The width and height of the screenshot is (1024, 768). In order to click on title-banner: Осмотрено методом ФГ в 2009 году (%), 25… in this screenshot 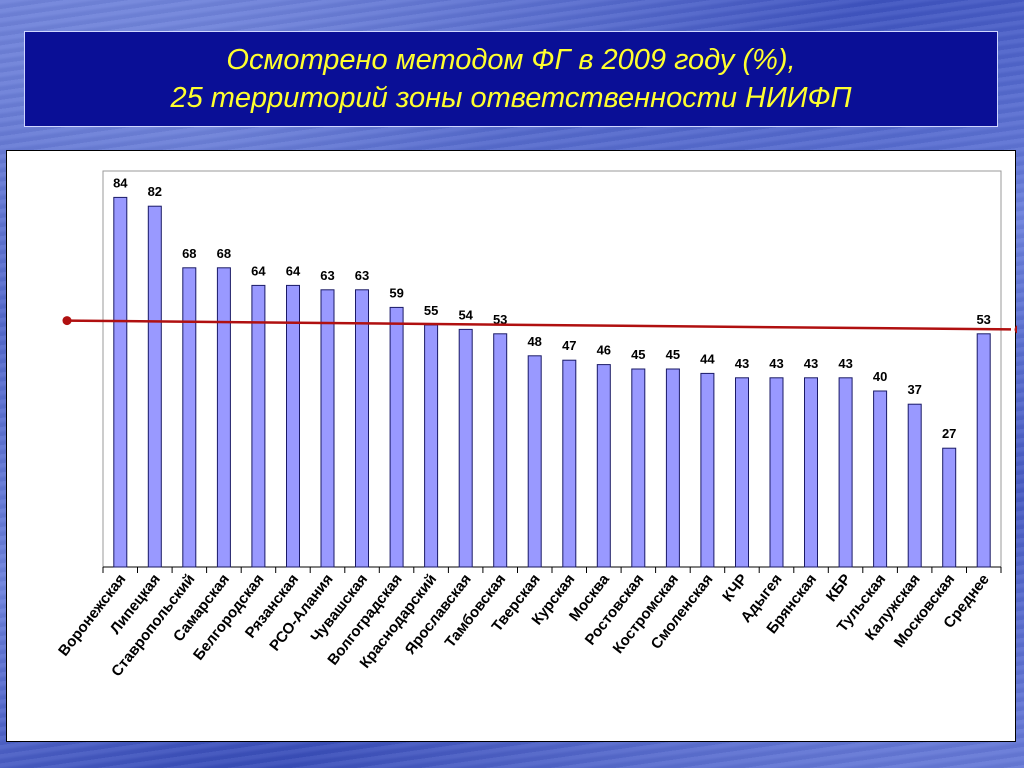, I will do `click(511, 79)`.